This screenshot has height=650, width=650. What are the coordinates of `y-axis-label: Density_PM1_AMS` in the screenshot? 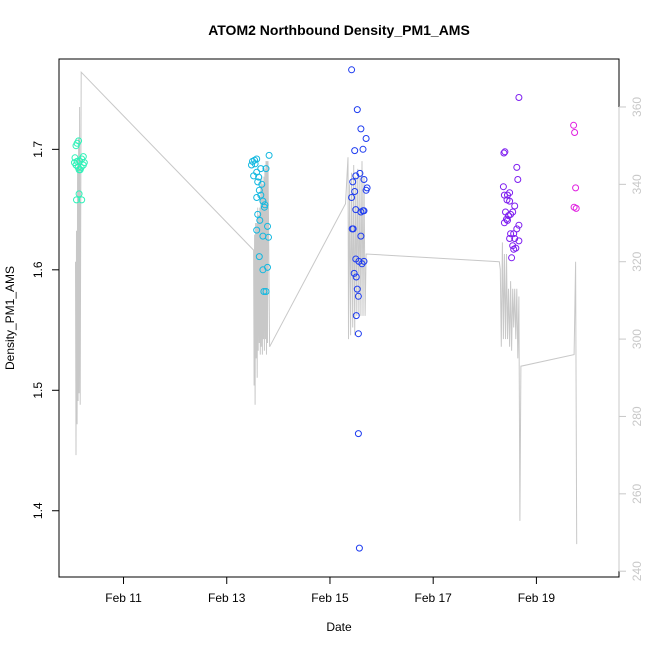 It's located at (10, 318).